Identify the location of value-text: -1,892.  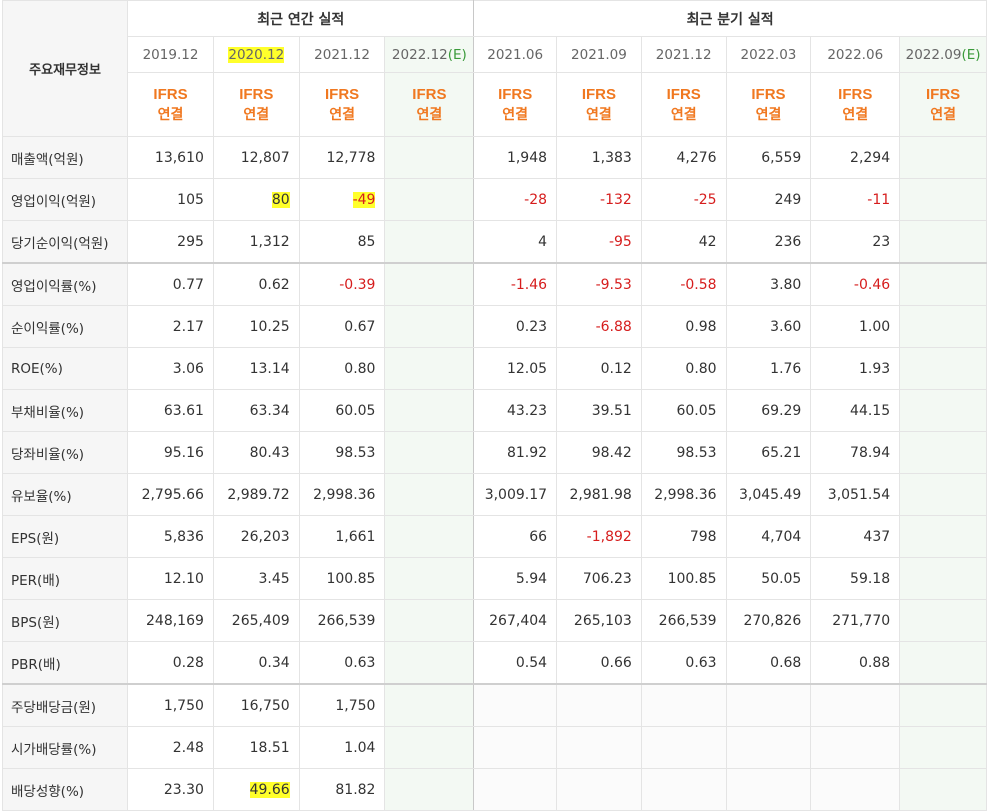
(609, 536).